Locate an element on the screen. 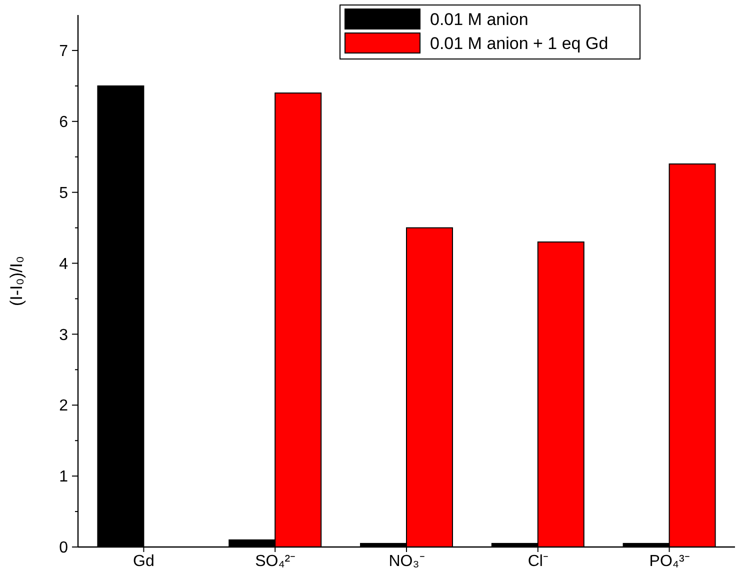 This screenshot has height=570, width=745. y-tick-label: 2 is located at coordinates (63, 406).